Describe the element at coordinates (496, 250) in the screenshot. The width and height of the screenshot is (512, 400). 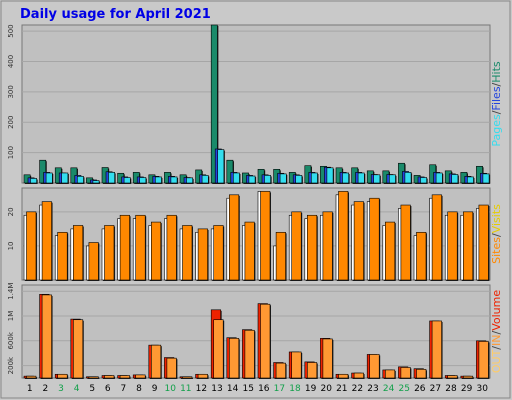
I see `legend-part: Sites` at that location.